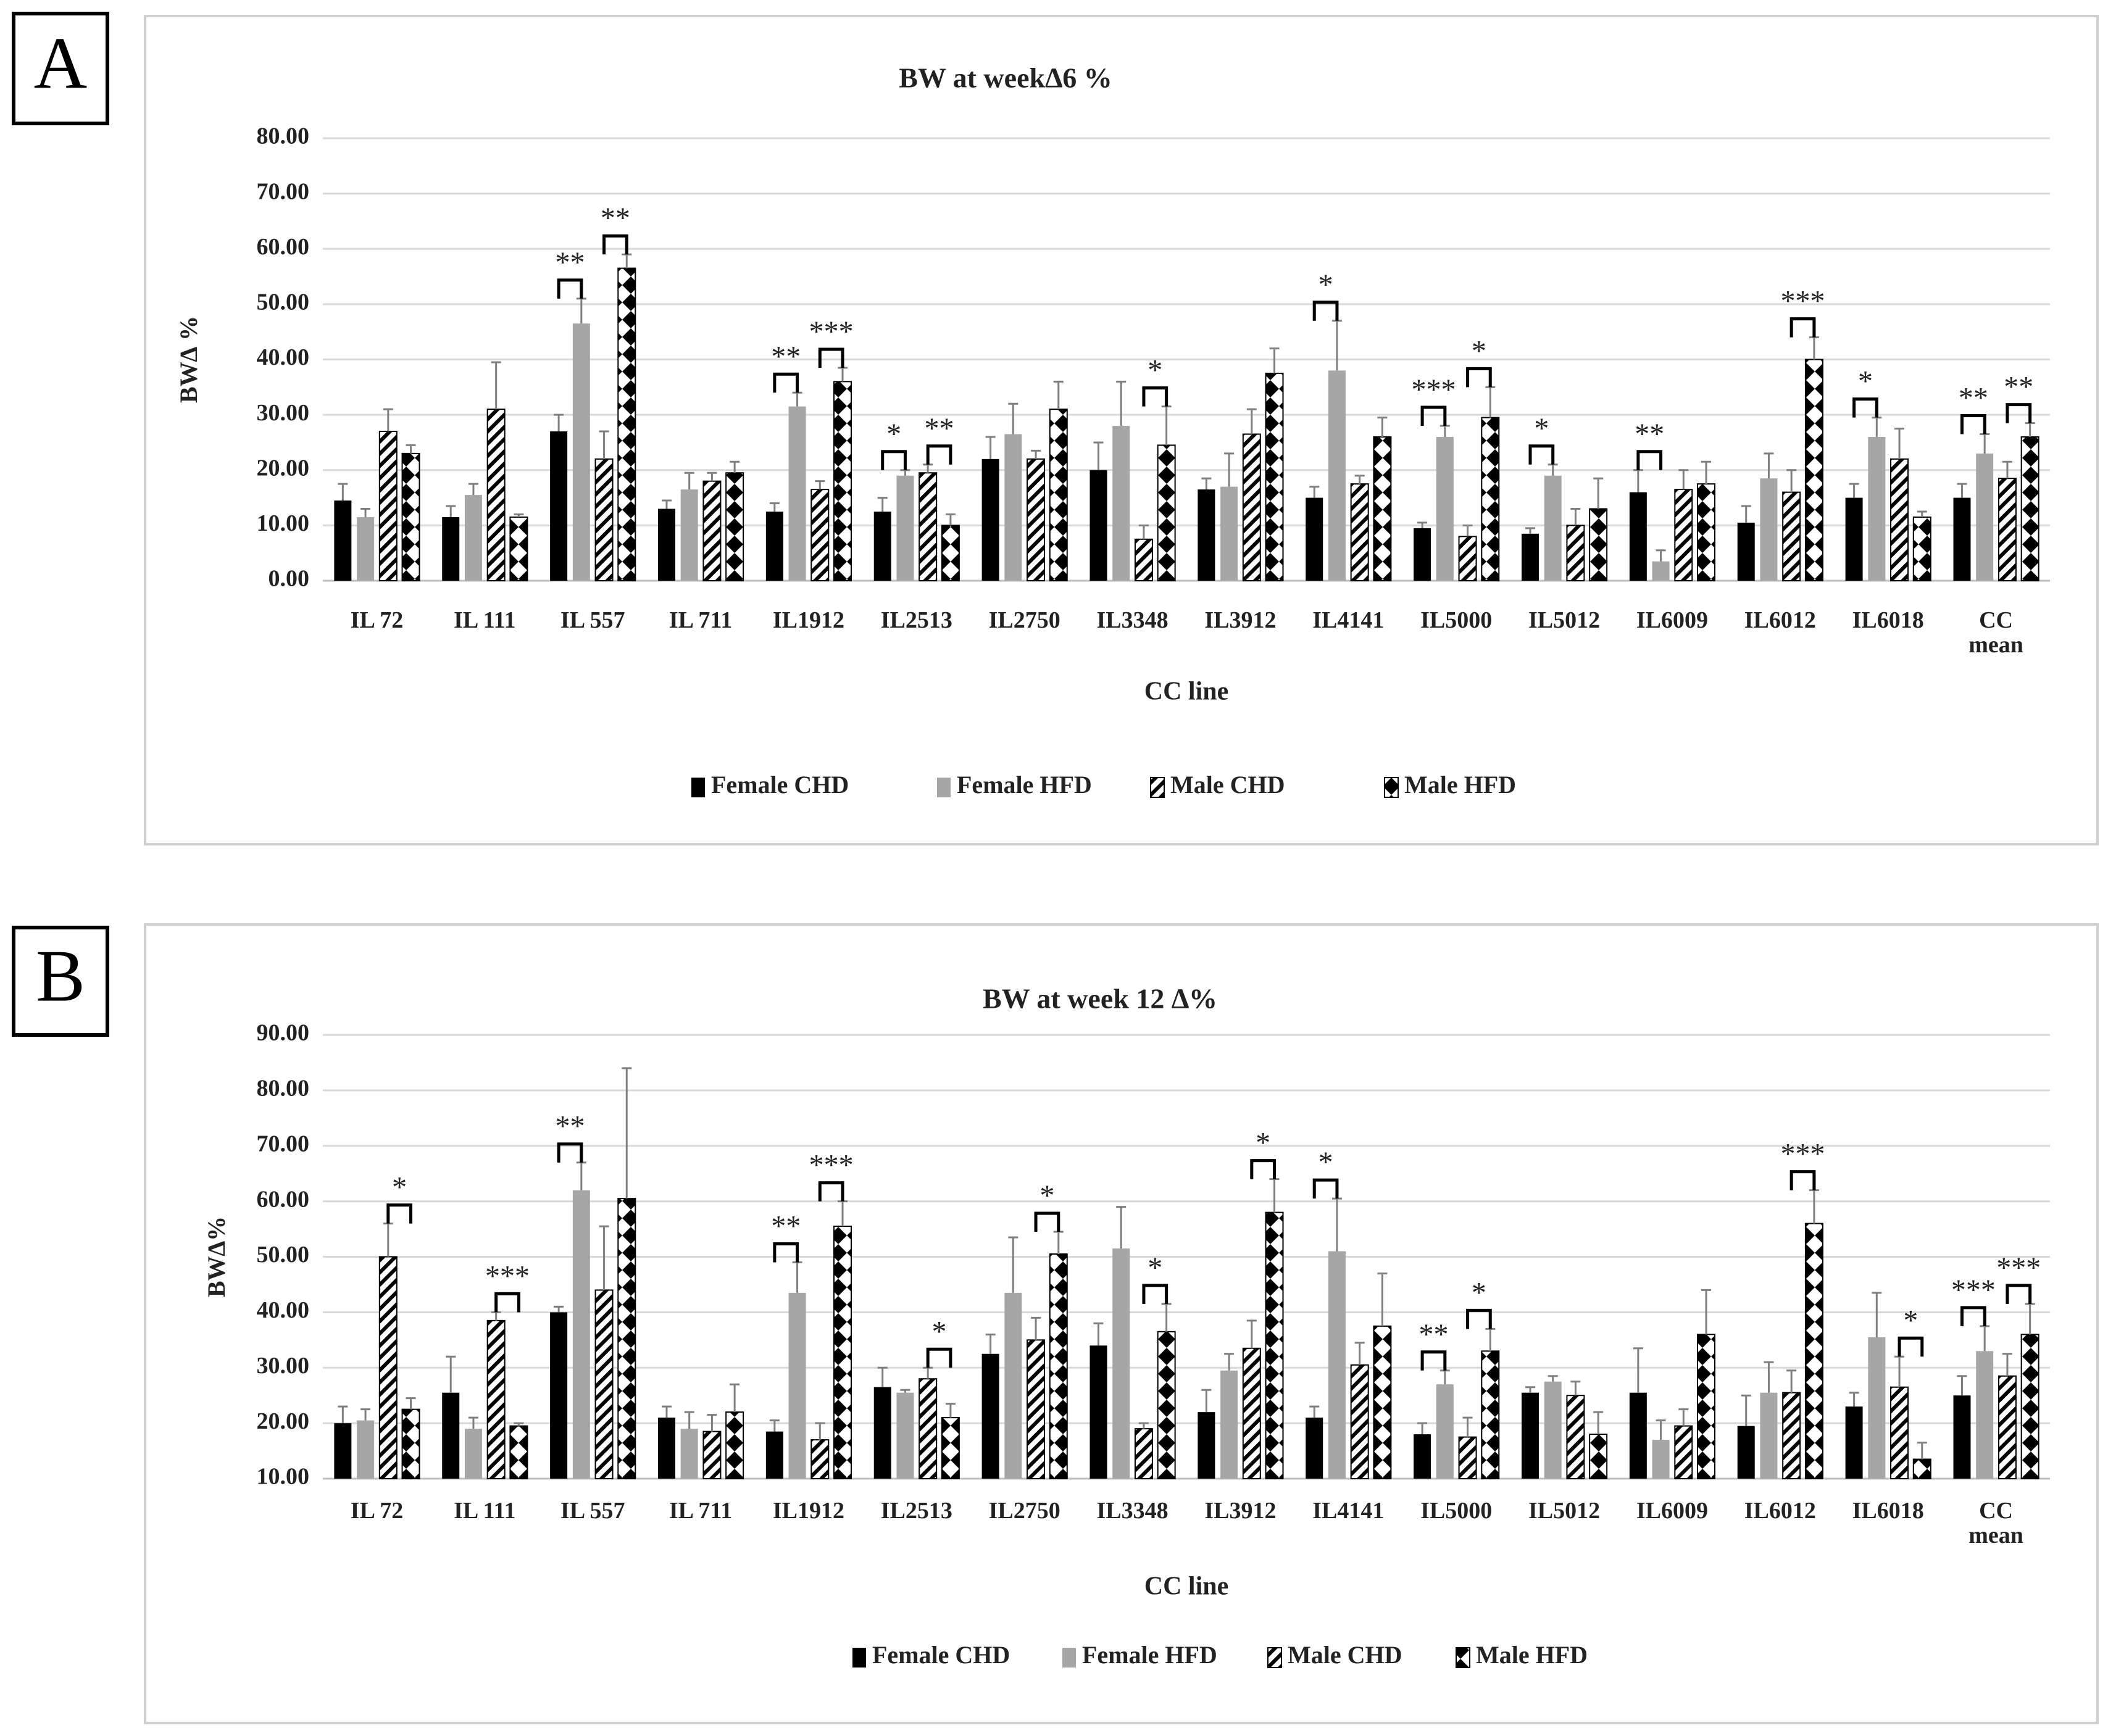  Describe the element at coordinates (1006, 78) in the screenshot. I see `chart-title: BW at week∆6 %` at that location.